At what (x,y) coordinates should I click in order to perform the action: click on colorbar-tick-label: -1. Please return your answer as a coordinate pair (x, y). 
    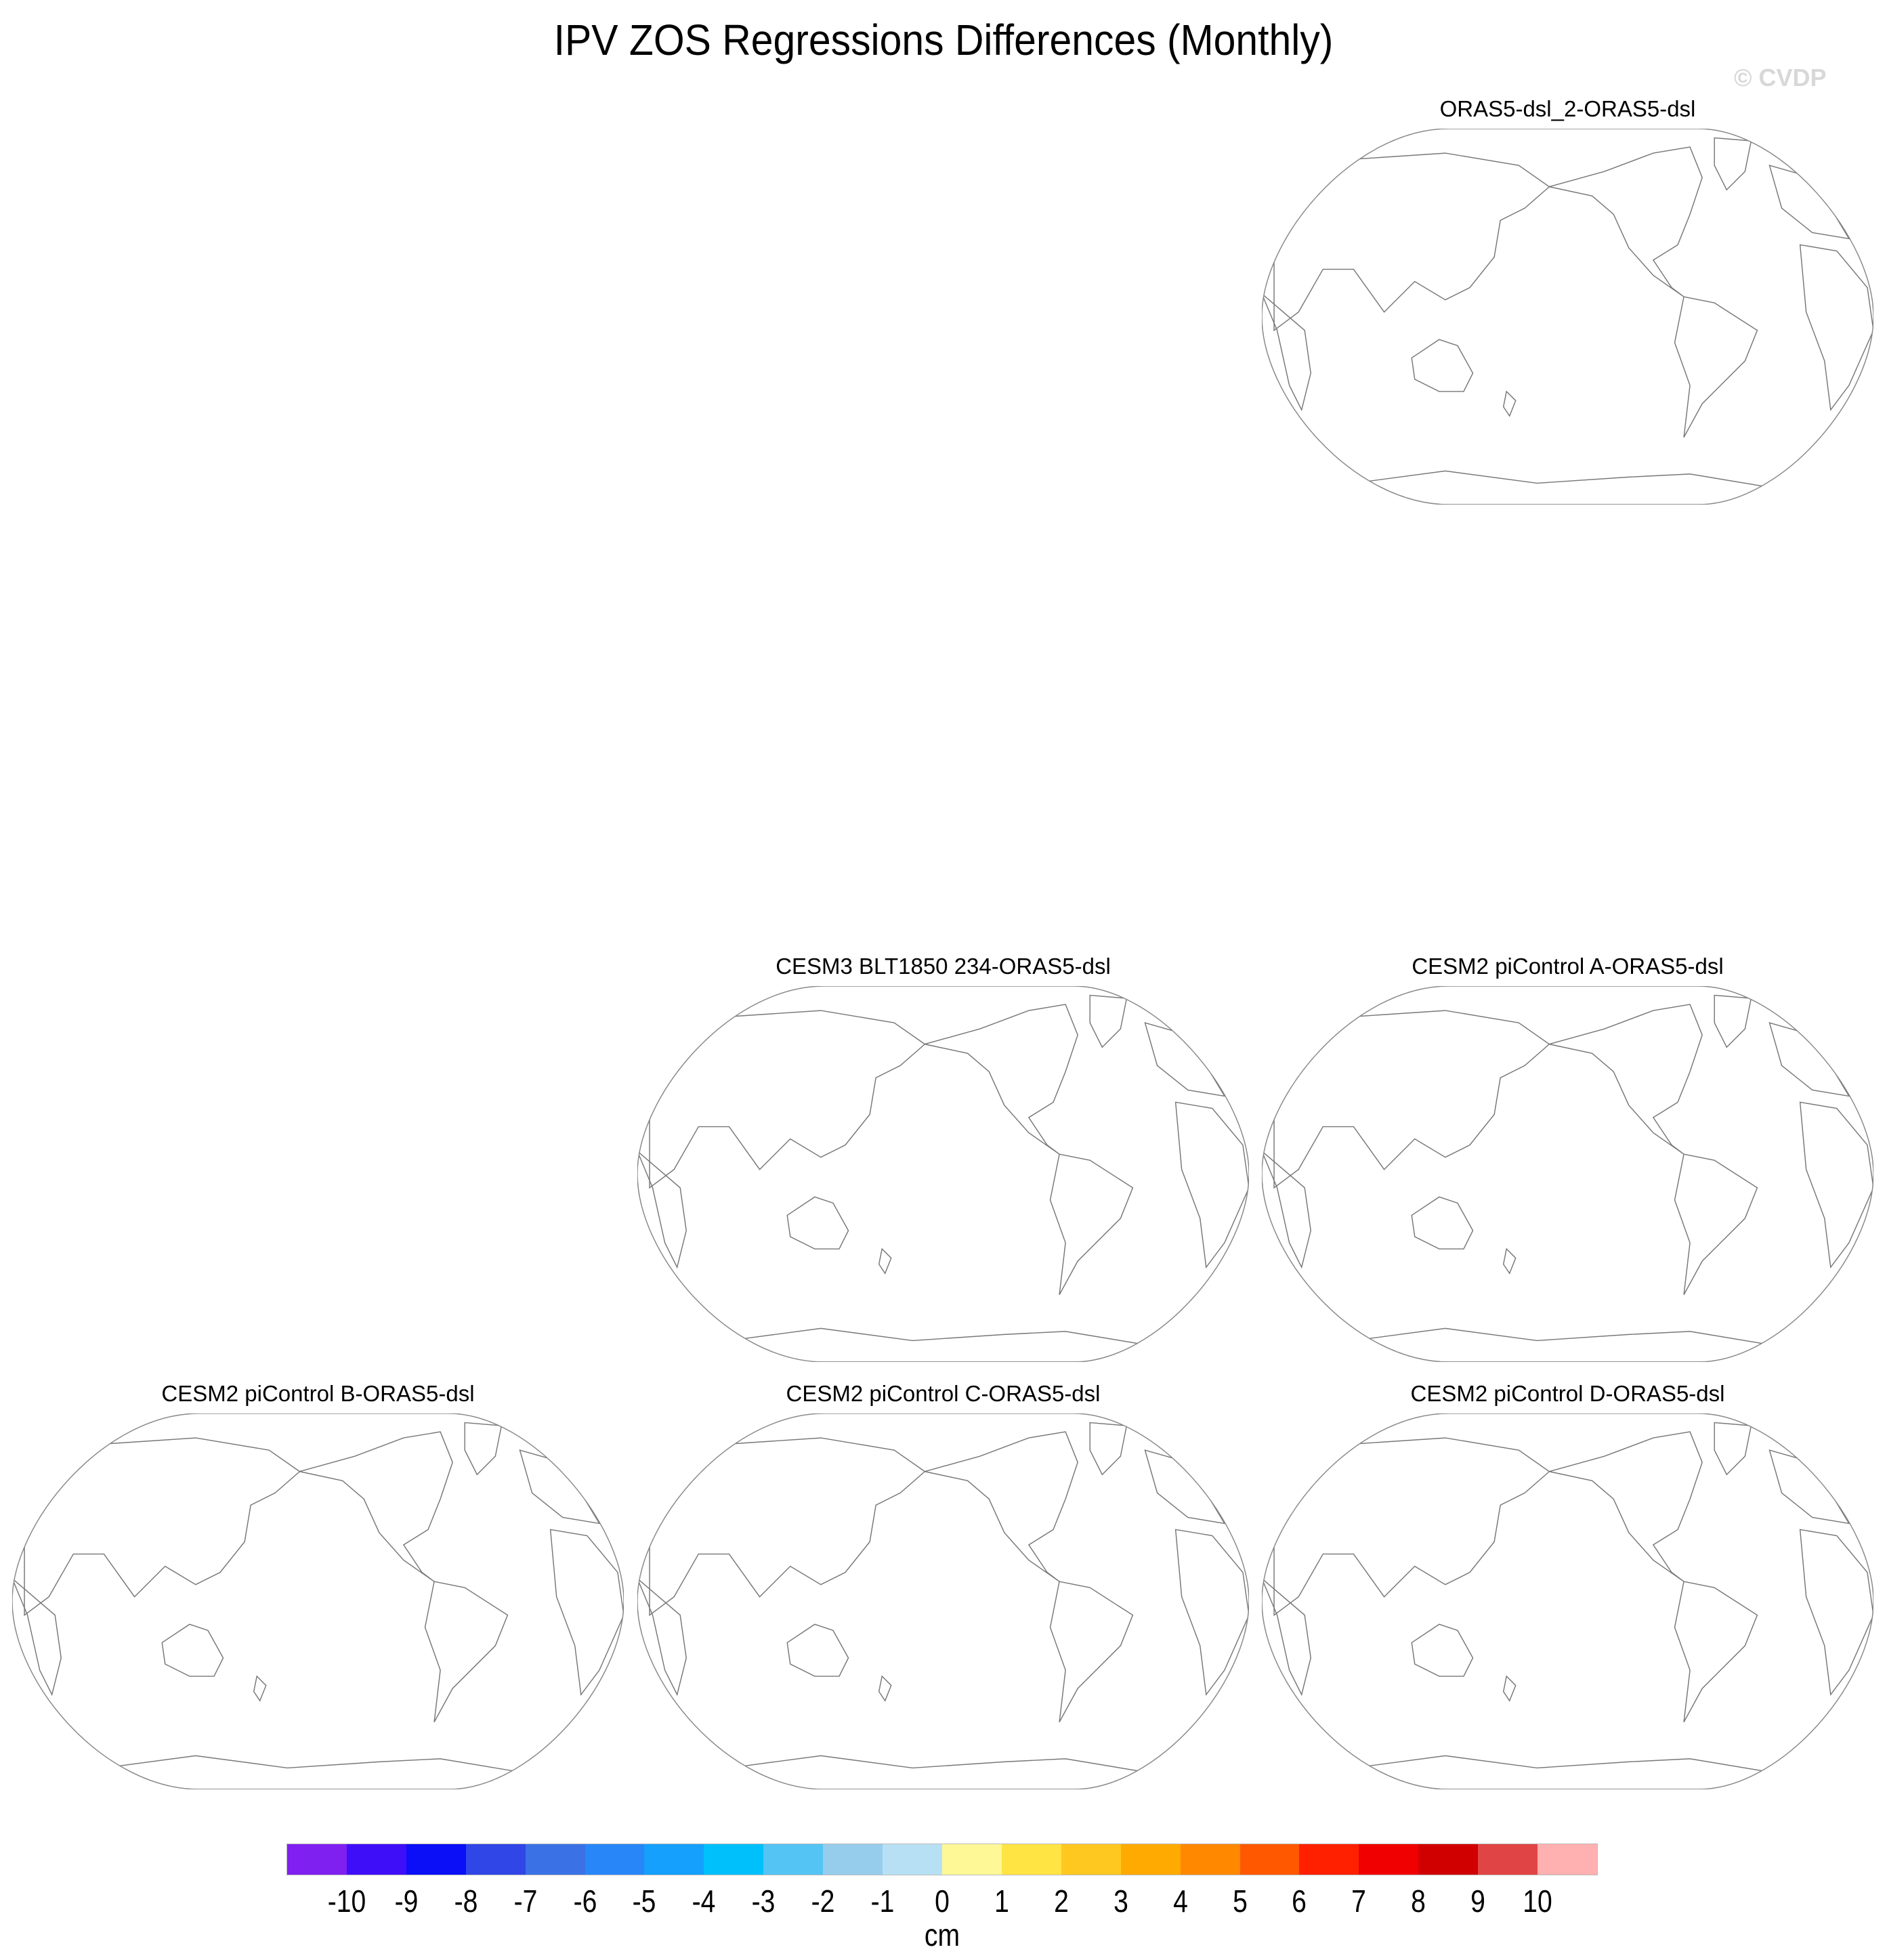
    Looking at the image, I should click on (883, 1901).